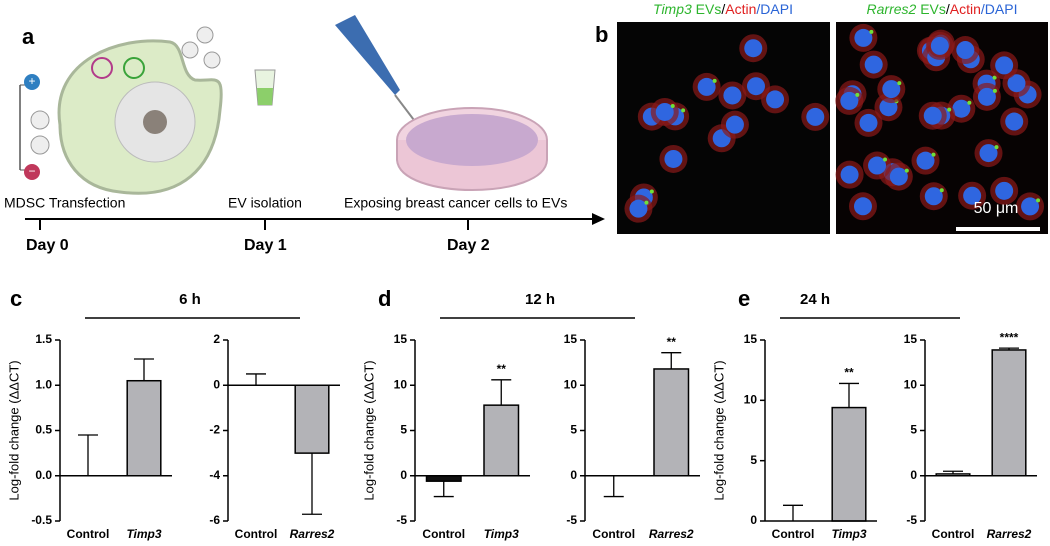  I want to click on group-title: 6 h, so click(190, 299).